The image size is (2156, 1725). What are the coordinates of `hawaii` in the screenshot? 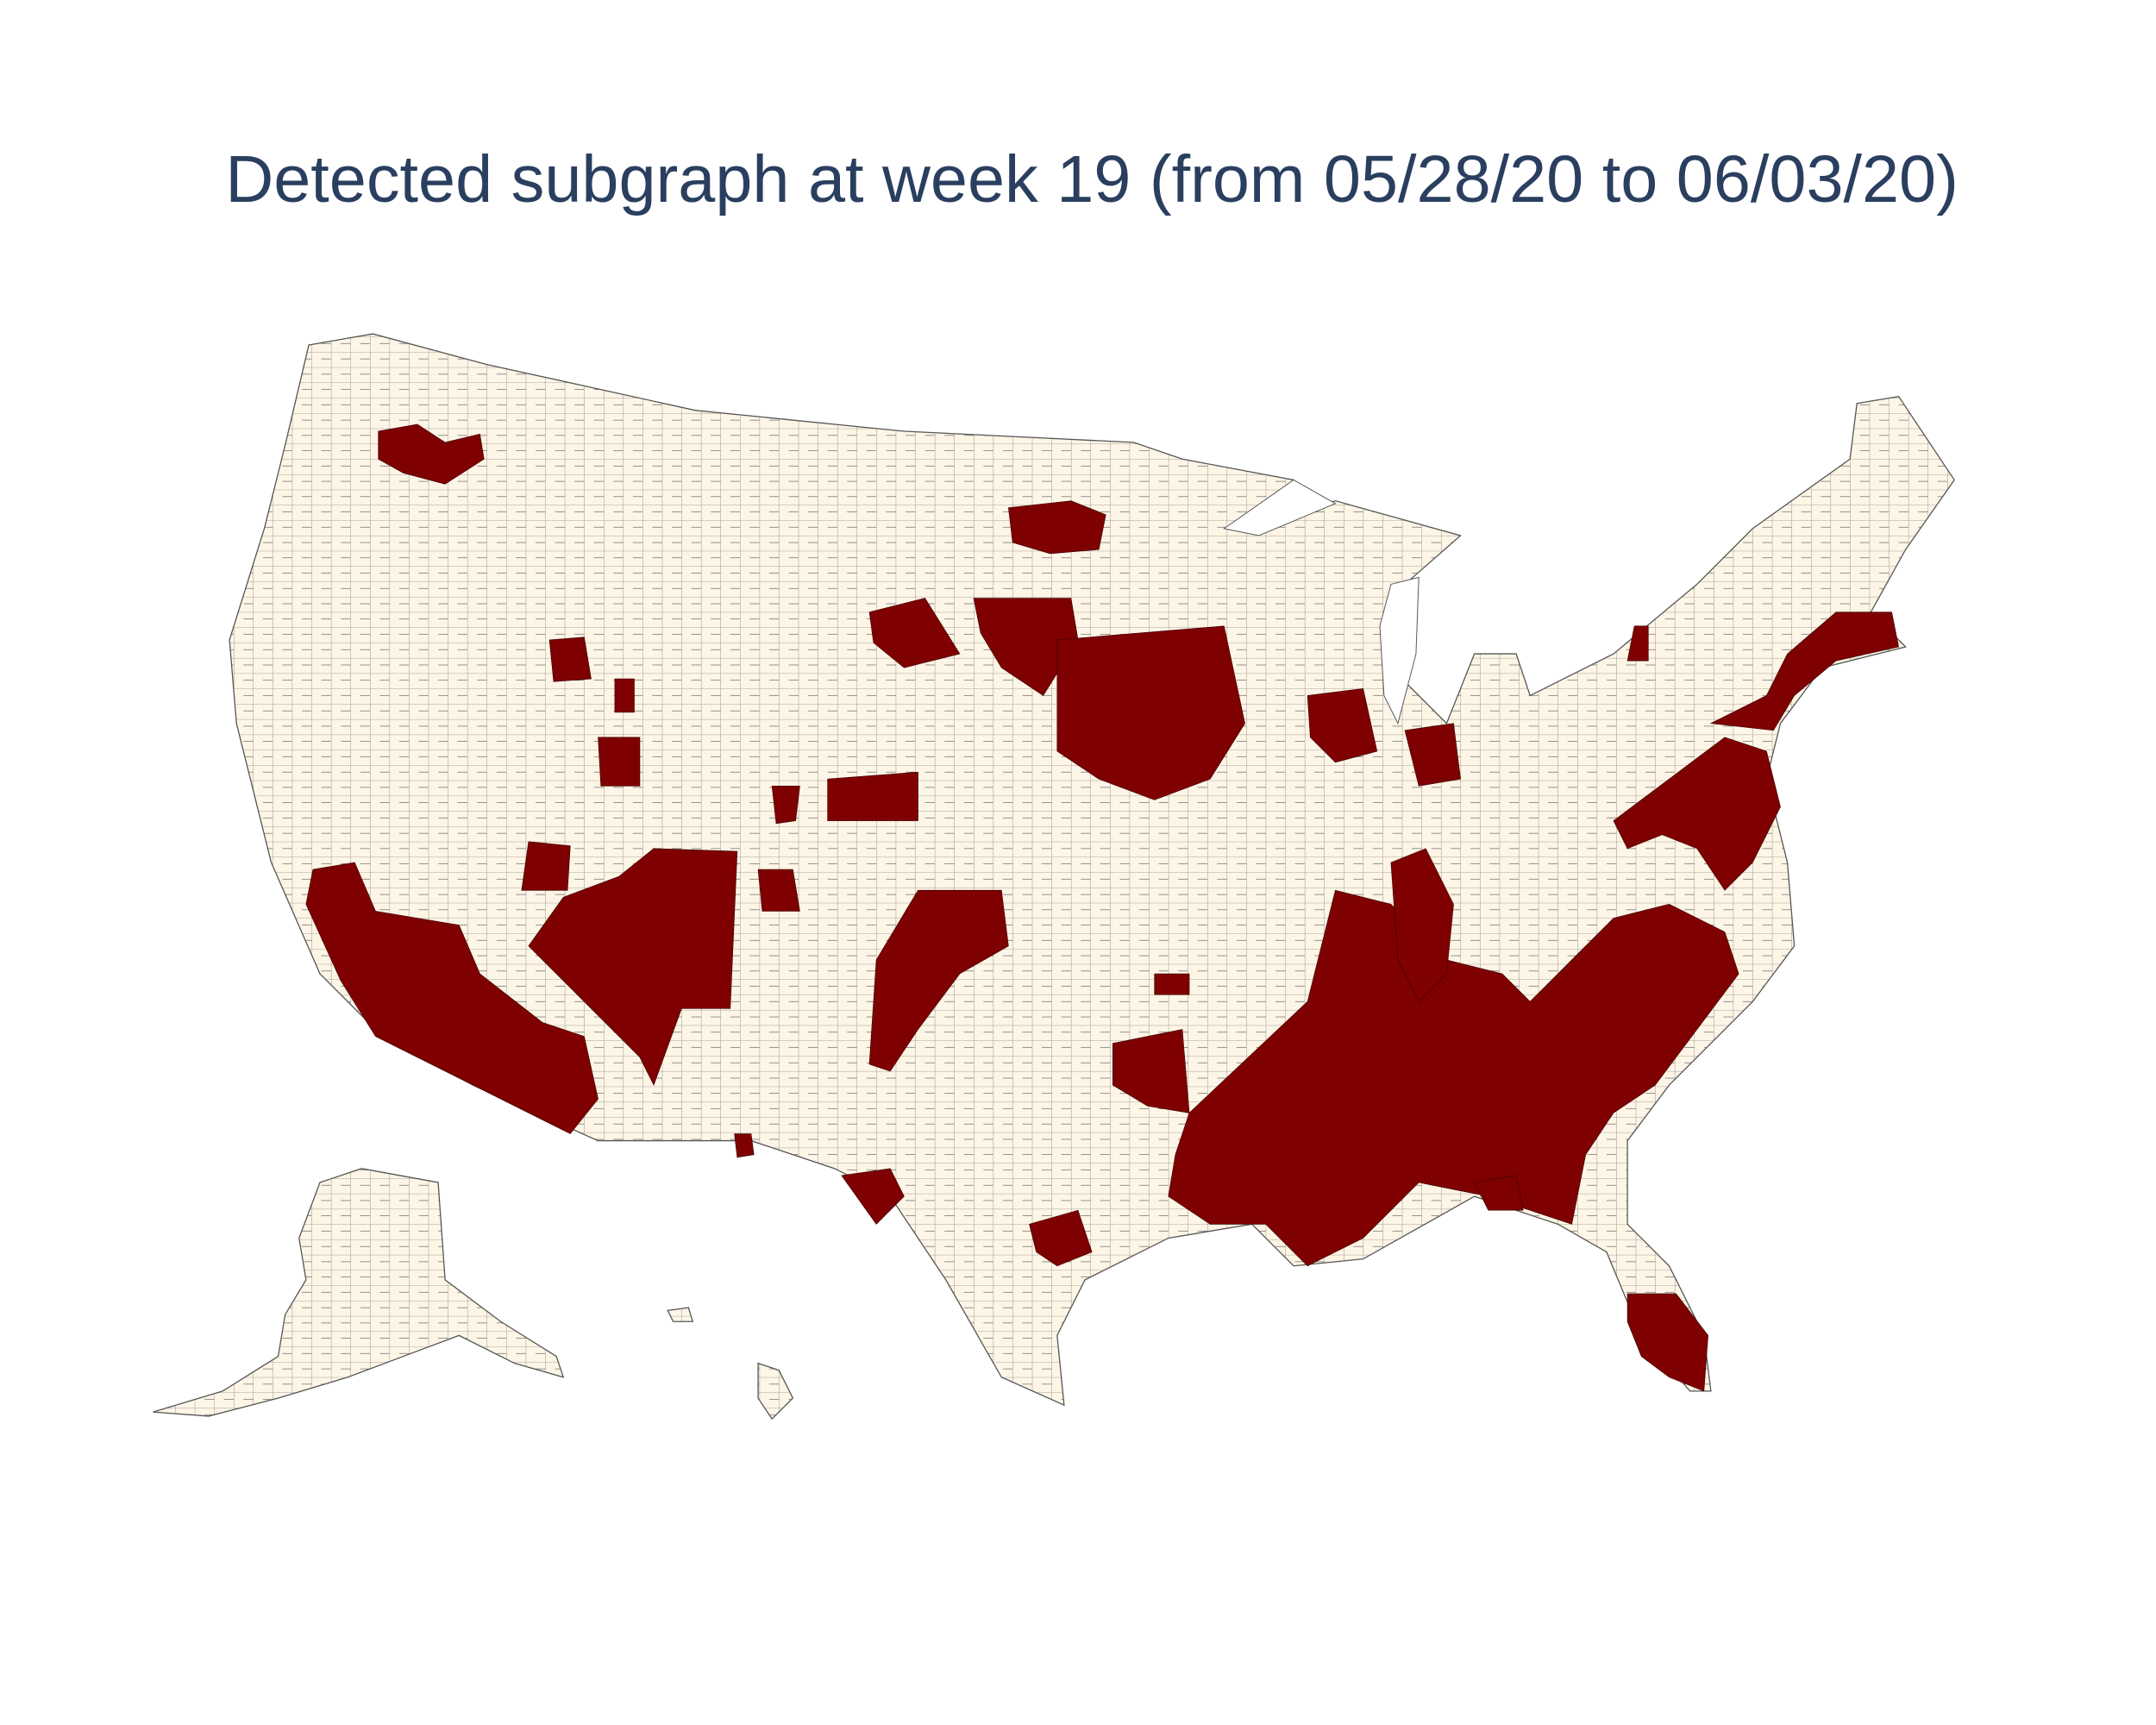 It's located at (775, 1392).